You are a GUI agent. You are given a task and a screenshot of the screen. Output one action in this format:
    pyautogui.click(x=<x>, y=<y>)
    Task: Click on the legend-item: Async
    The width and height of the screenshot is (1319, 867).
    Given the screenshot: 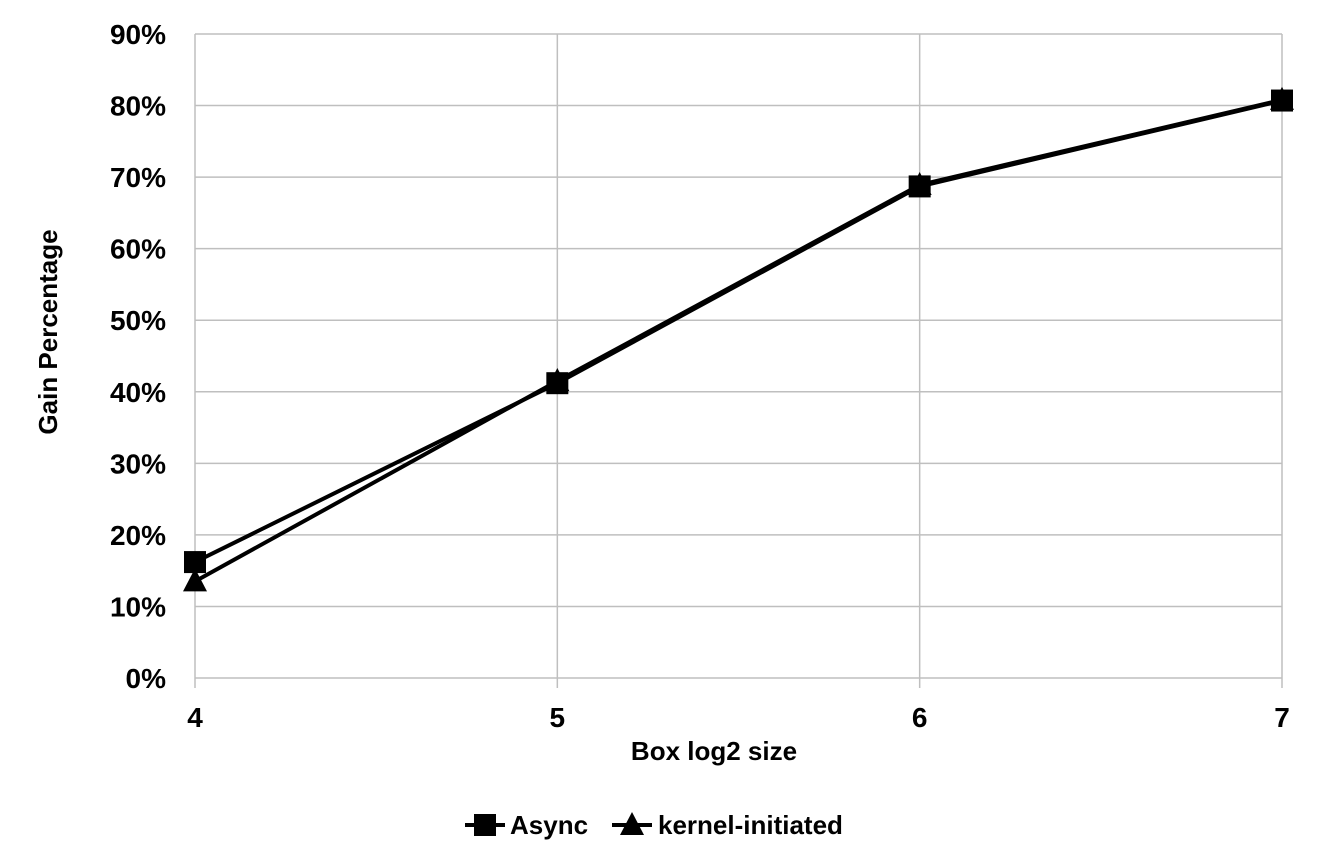 What is the action you would take?
    pyautogui.click(x=526, y=825)
    